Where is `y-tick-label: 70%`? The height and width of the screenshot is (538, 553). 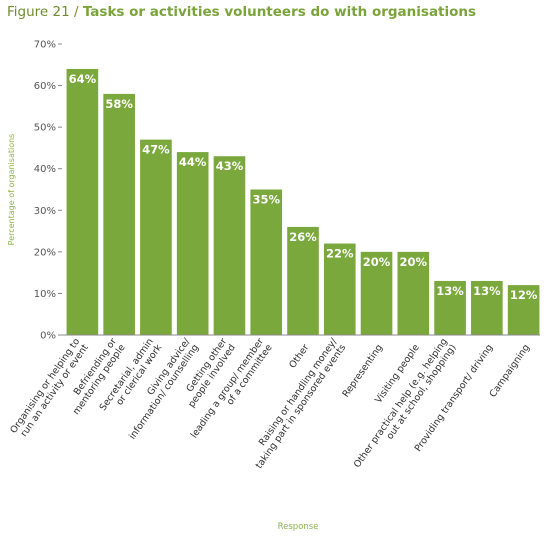 y-tick-label: 70% is located at coordinates (45, 45).